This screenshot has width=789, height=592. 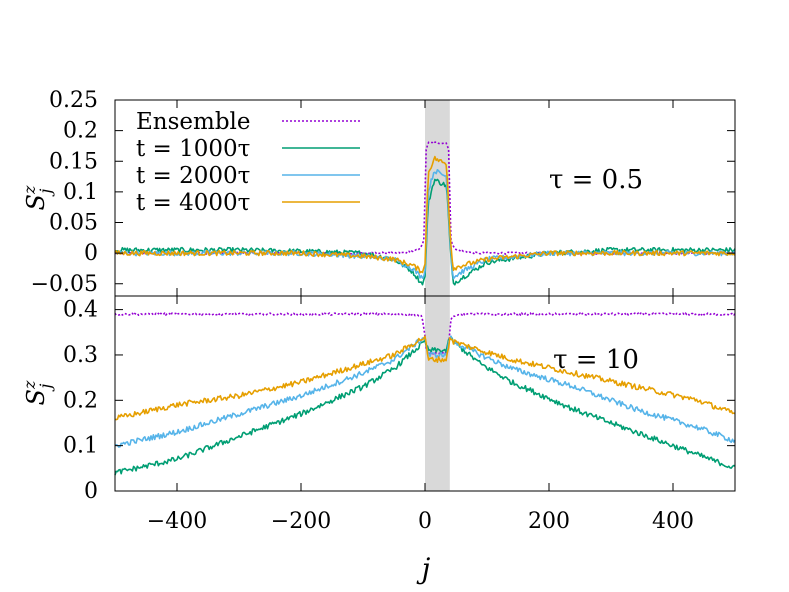 What do you see at coordinates (596, 180) in the screenshot?
I see `top-annotation: τ = 0.5` at bounding box center [596, 180].